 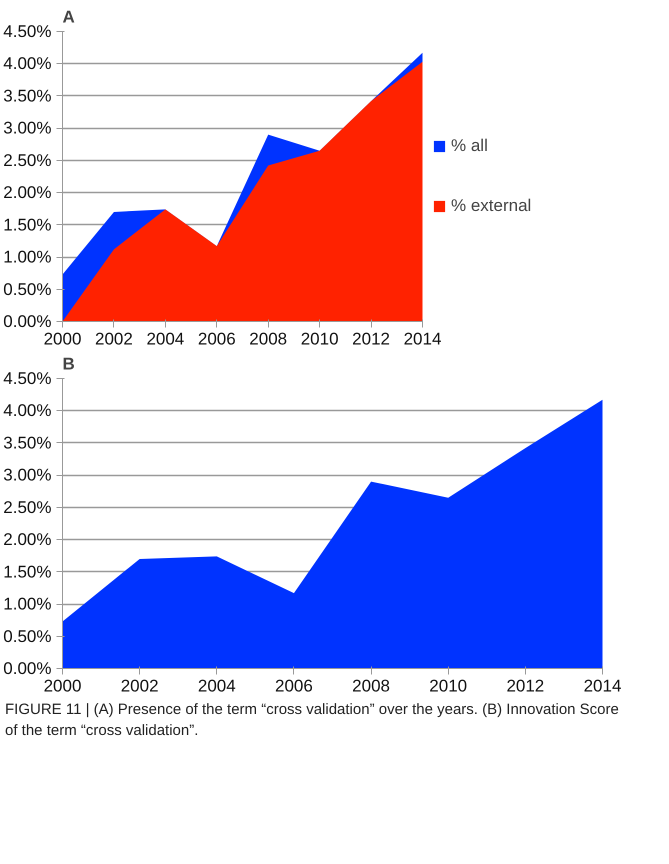 I want to click on chart-title: B, so click(x=68, y=364).